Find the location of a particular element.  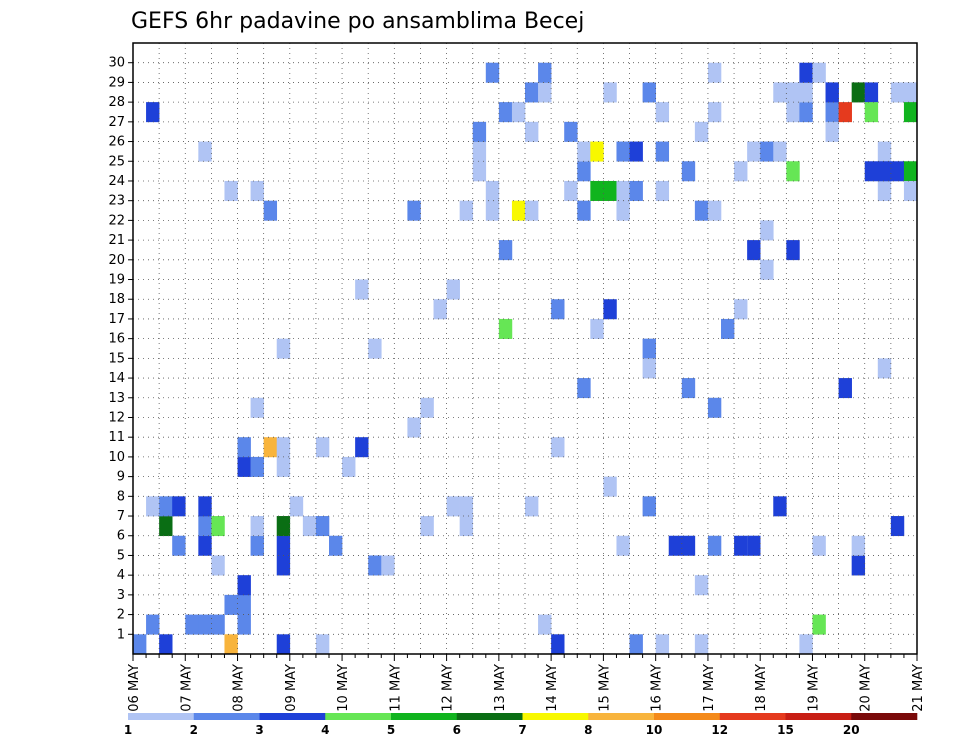

y-tick-label: 5 is located at coordinates (121, 555).